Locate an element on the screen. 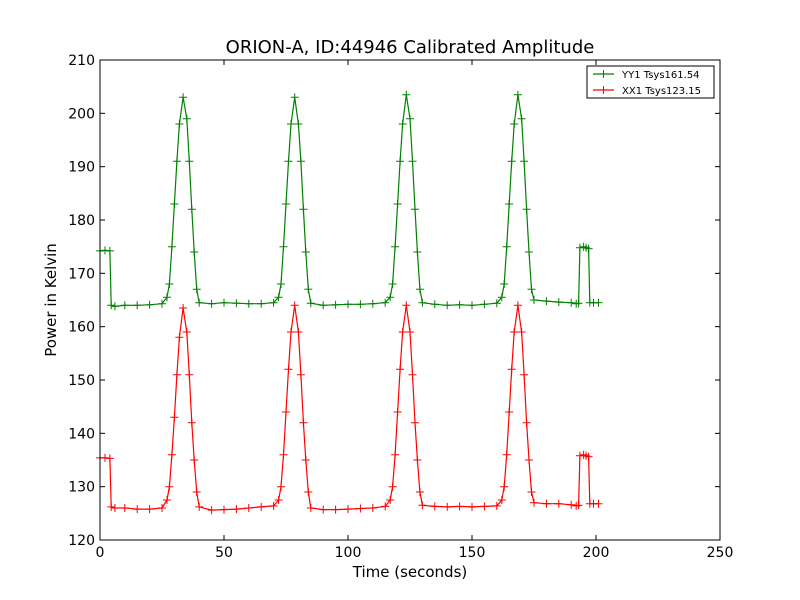 The height and width of the screenshot is (600, 800). x-tick-label: 100 is located at coordinates (348, 553).